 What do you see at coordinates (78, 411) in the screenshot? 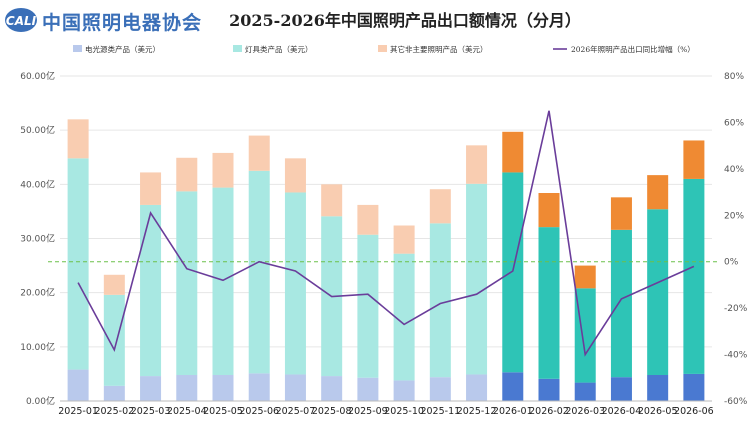
I see `x-tick-label: 2025-01` at bounding box center [78, 411].